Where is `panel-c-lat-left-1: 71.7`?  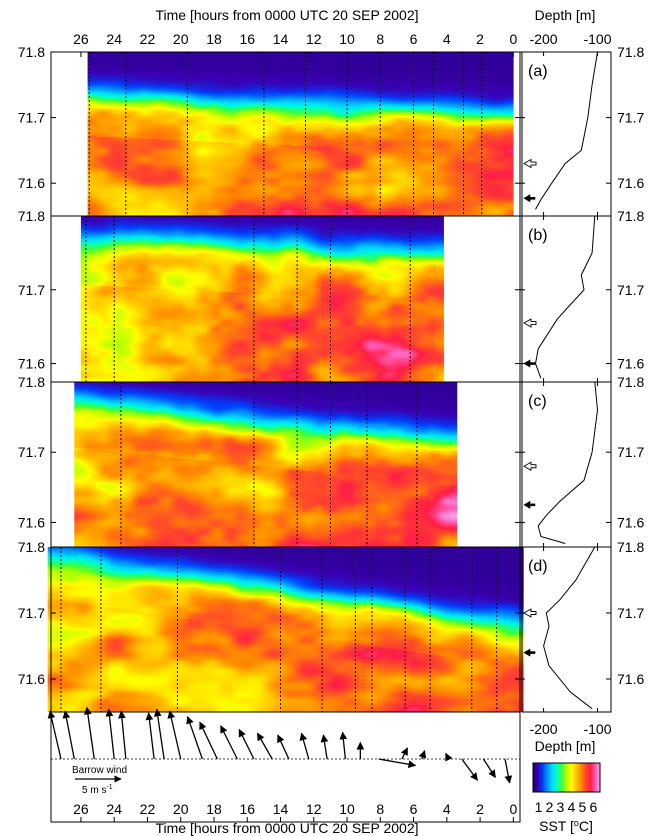
panel-c-lat-left-1: 71.7 is located at coordinates (31, 452).